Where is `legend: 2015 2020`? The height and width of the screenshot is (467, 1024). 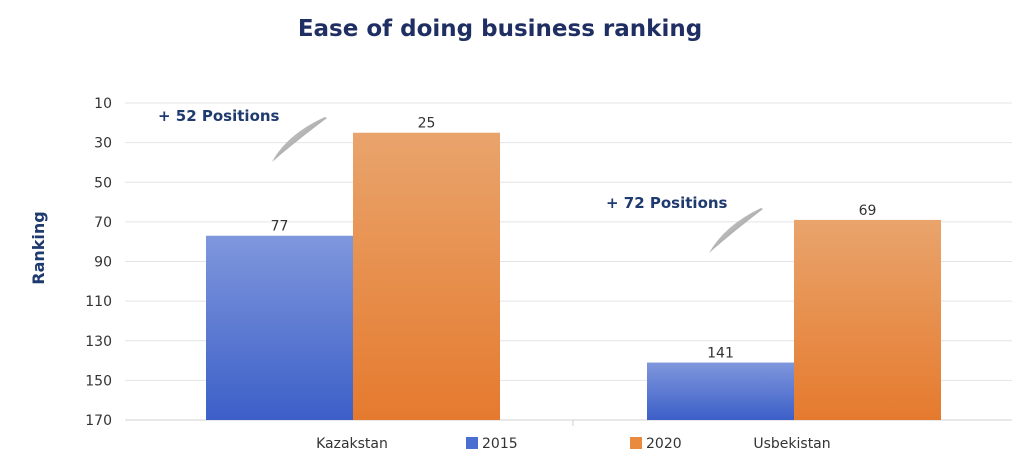
legend: 2015 2020 is located at coordinates (574, 444).